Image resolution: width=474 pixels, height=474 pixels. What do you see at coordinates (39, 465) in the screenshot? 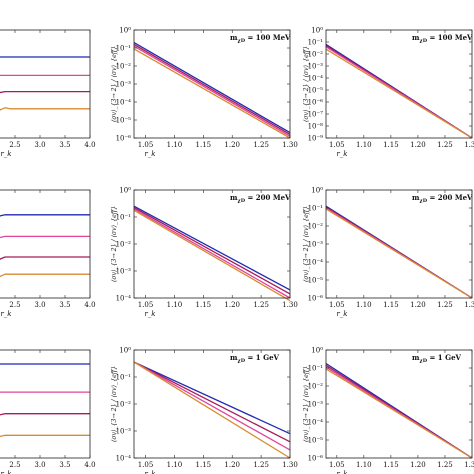
I see `x-tick-label: 3.0` at bounding box center [39, 465].